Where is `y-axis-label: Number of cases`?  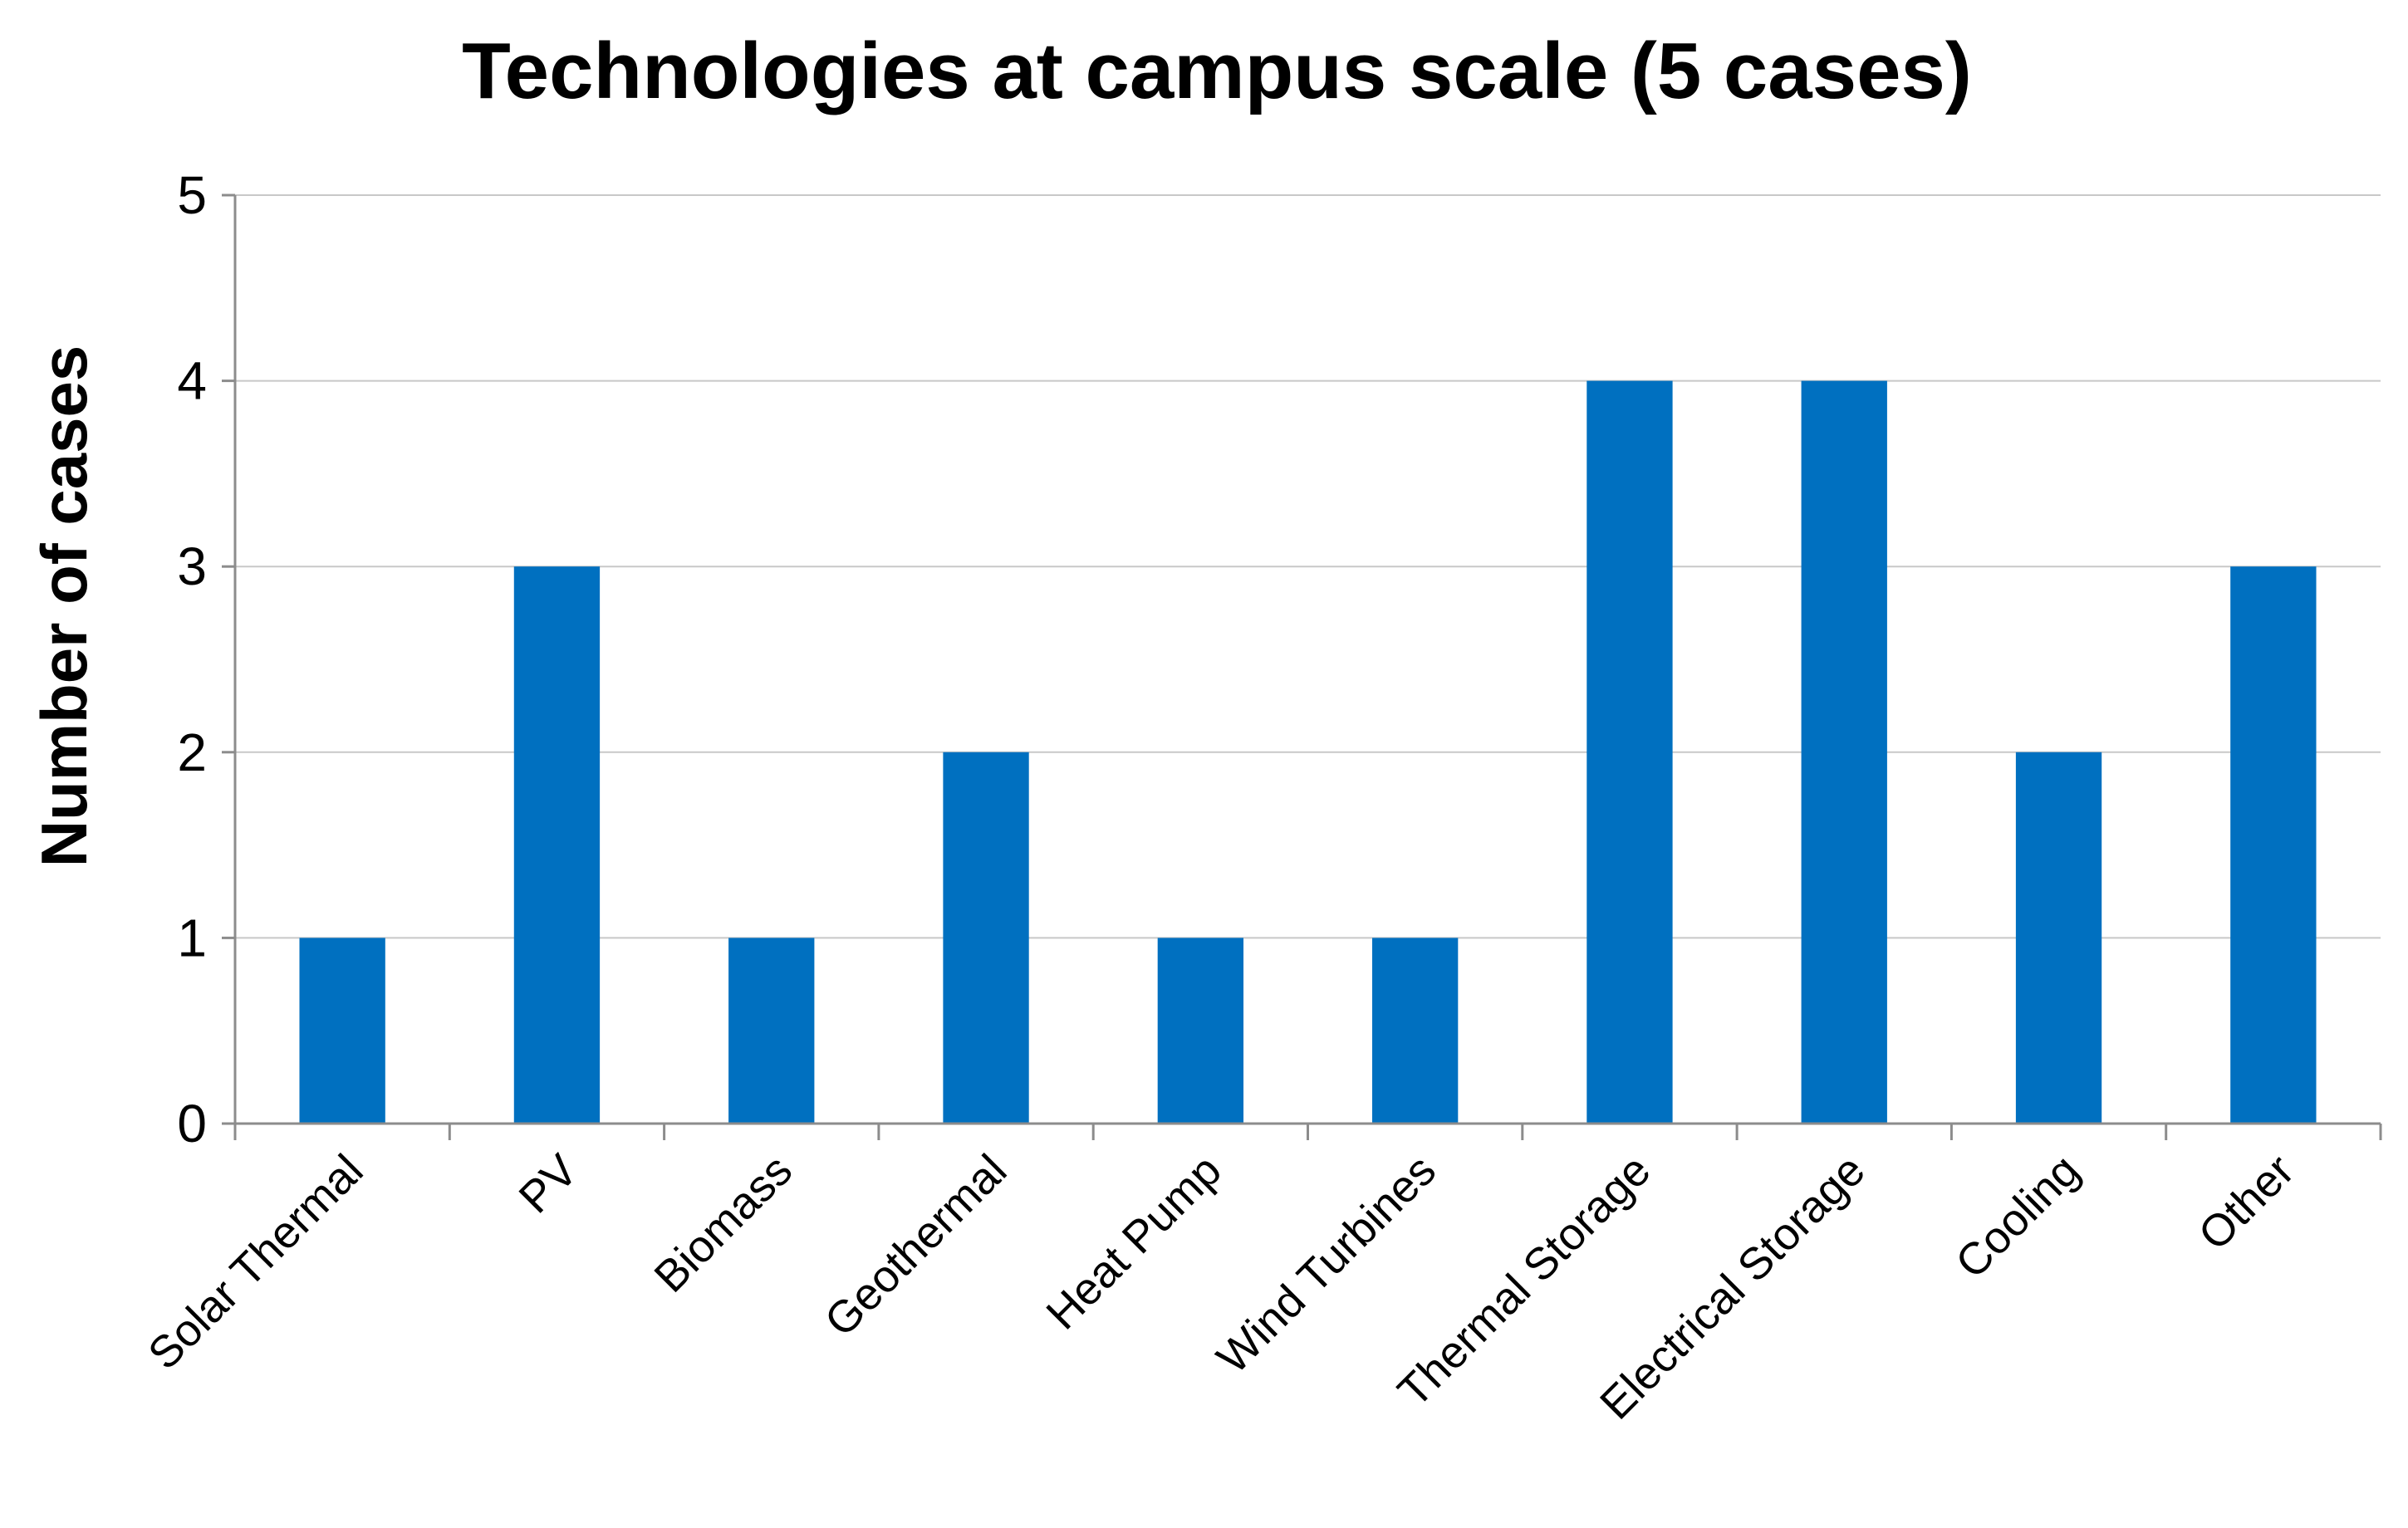
y-axis-label: Number of cases is located at coordinates (64, 606).